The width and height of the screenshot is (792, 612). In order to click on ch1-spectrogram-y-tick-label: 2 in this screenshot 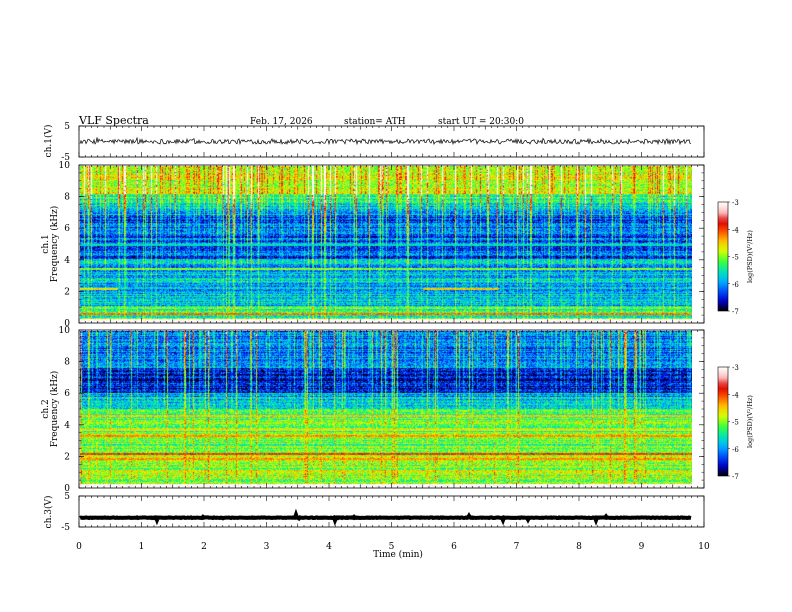, I will do `click(67, 292)`.